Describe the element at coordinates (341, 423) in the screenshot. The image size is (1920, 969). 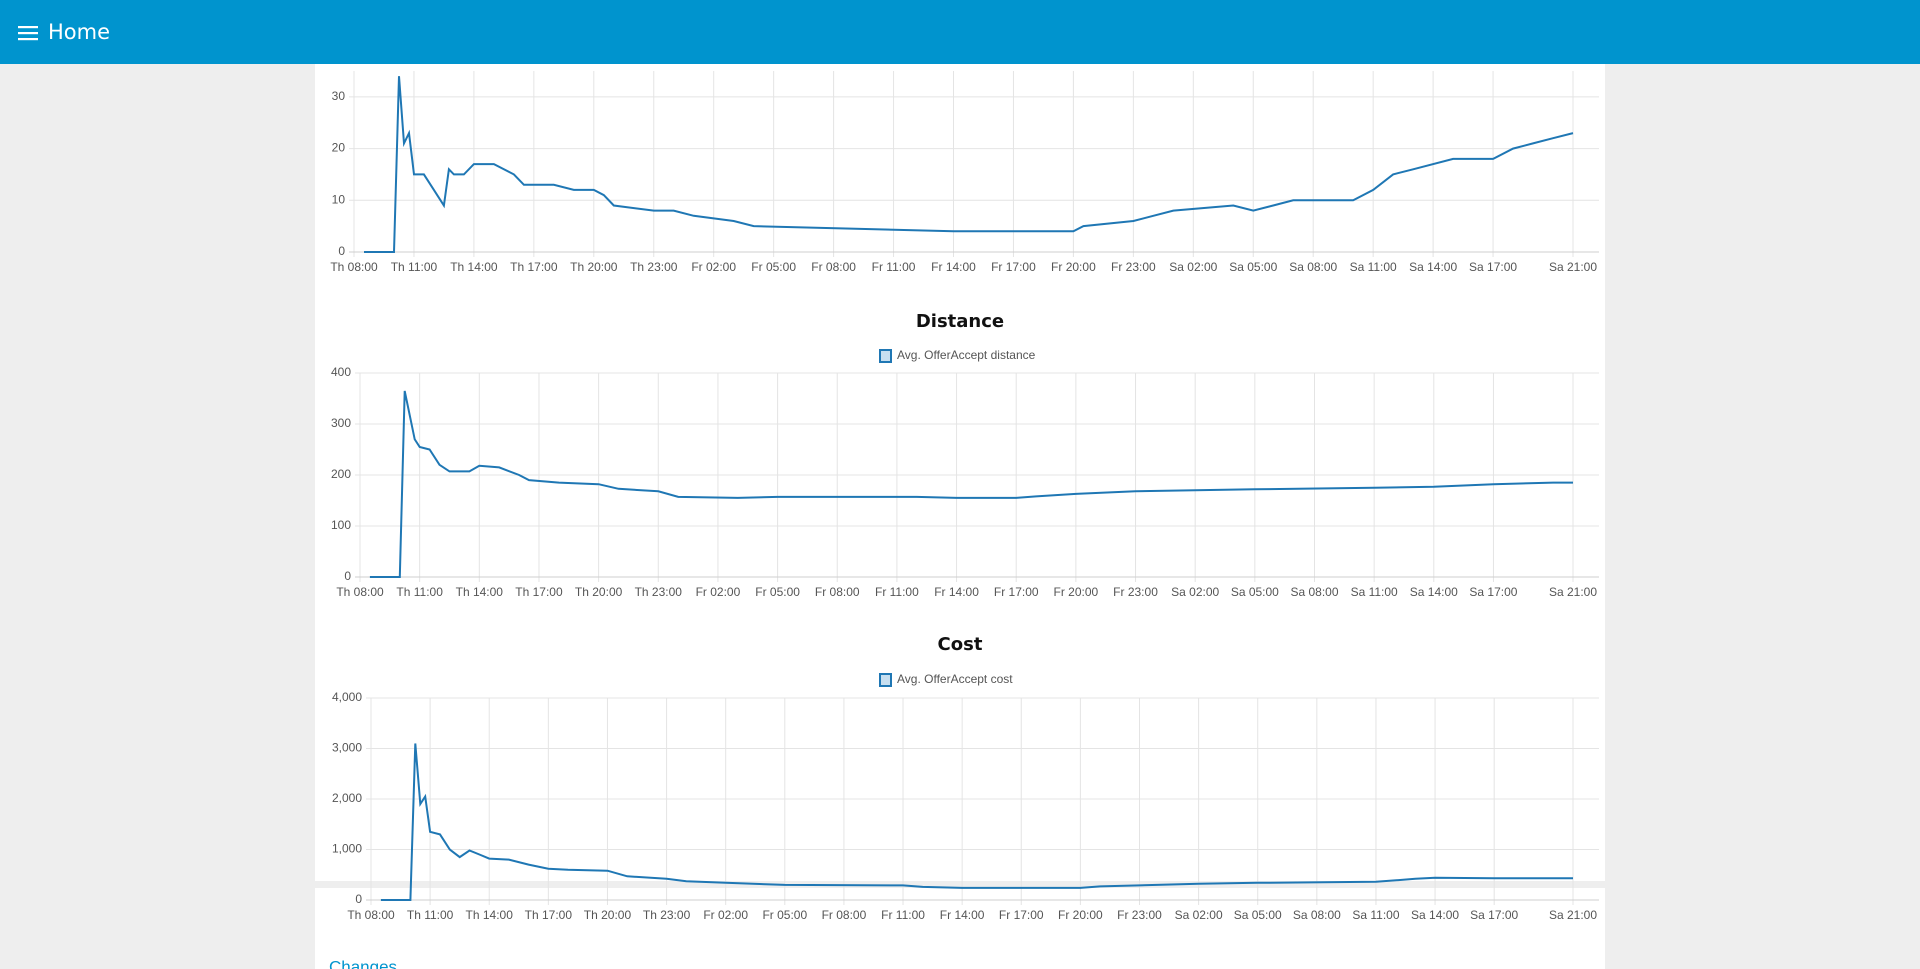
I see `y-tick-label: 300` at that location.